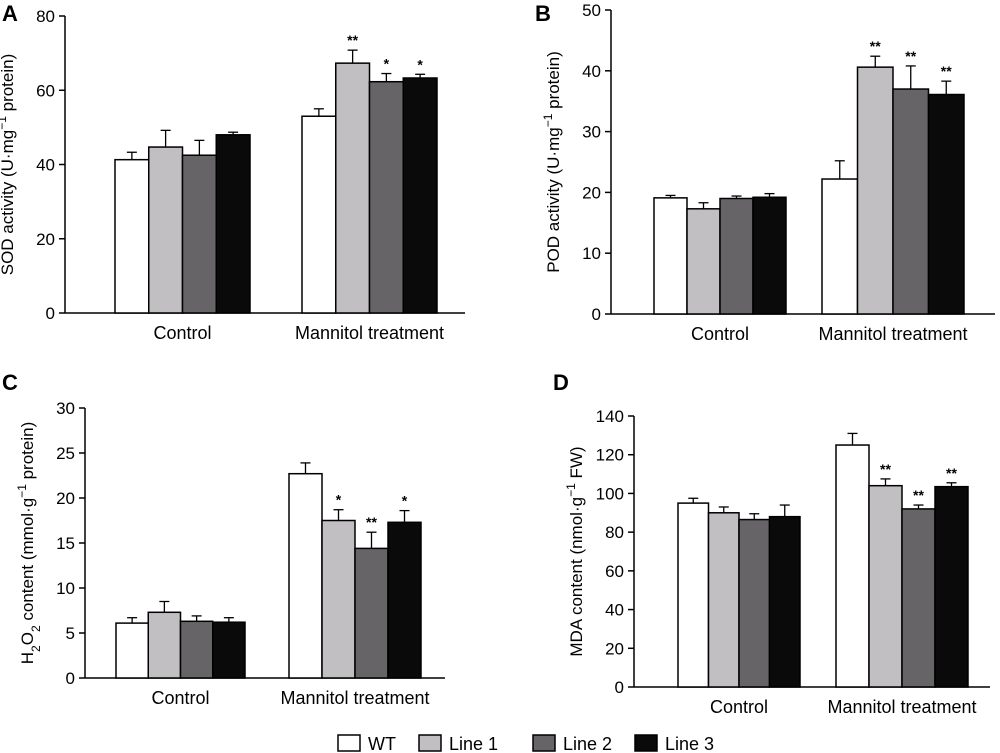 The height and width of the screenshot is (753, 1000). I want to click on y-axis-title-part: content (mmol·g, so click(27, 562).